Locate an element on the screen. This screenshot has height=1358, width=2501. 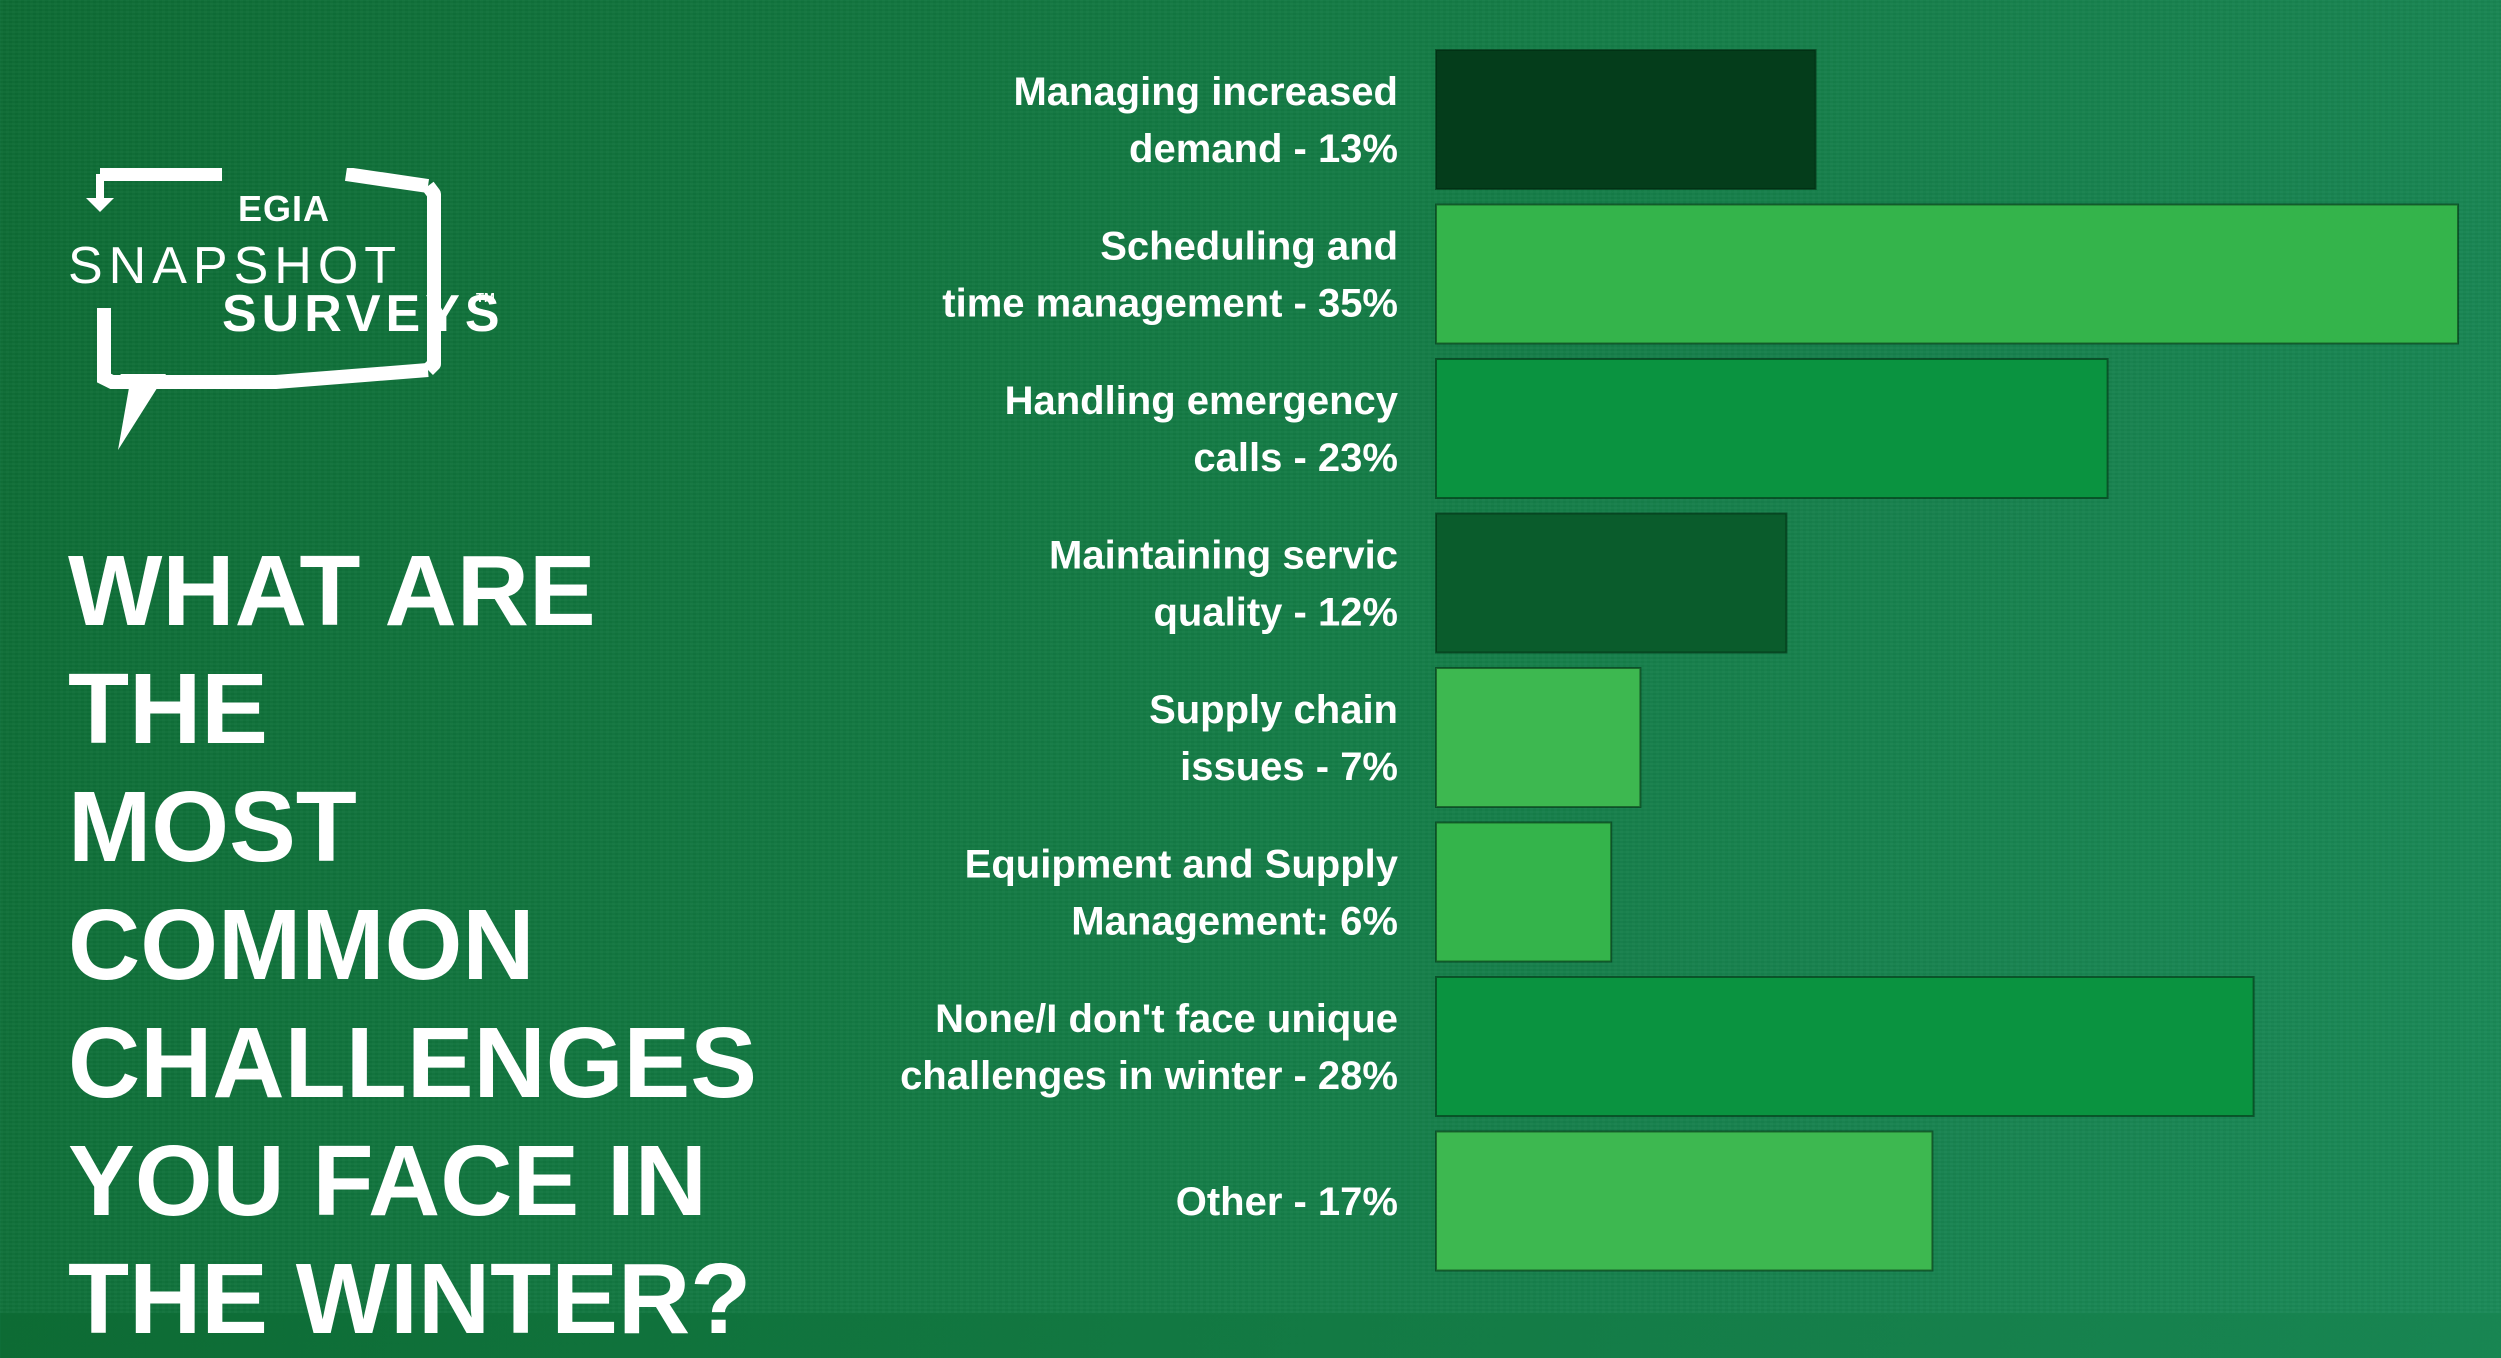
bar-label-8: Other - 17% is located at coordinates (1287, 1202).